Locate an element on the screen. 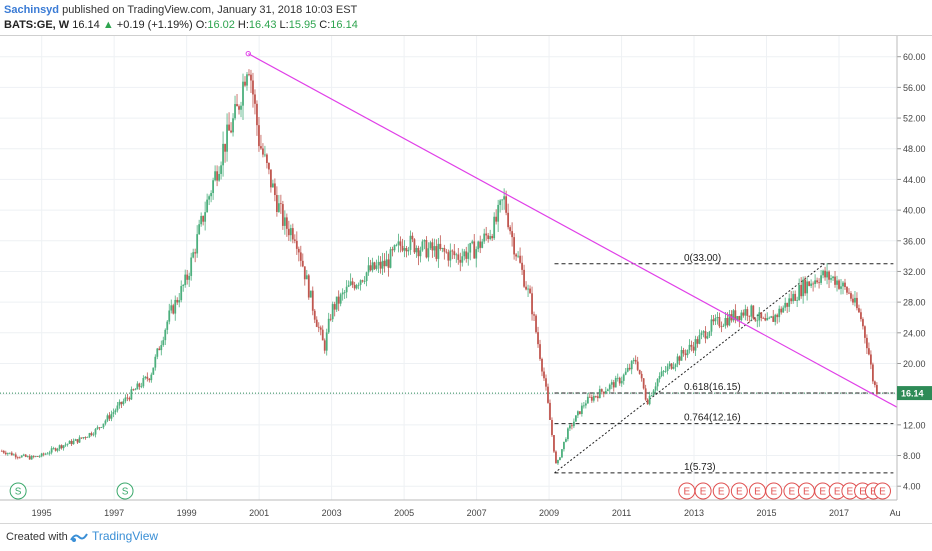 This screenshot has height=551, width=932. x-tick-label: 2011 is located at coordinates (621, 513).